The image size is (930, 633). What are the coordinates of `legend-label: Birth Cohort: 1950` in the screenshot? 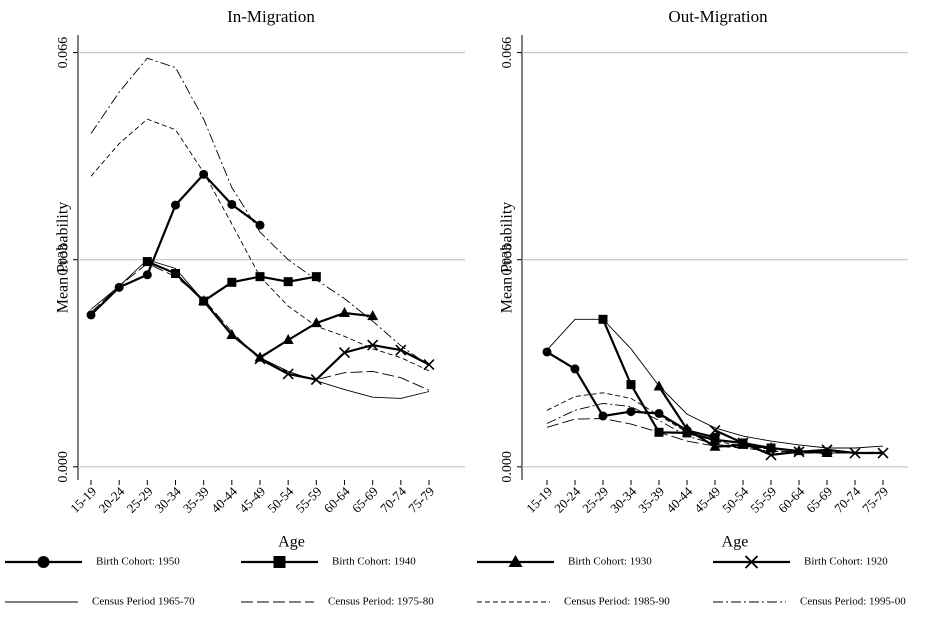 It's located at (138, 562).